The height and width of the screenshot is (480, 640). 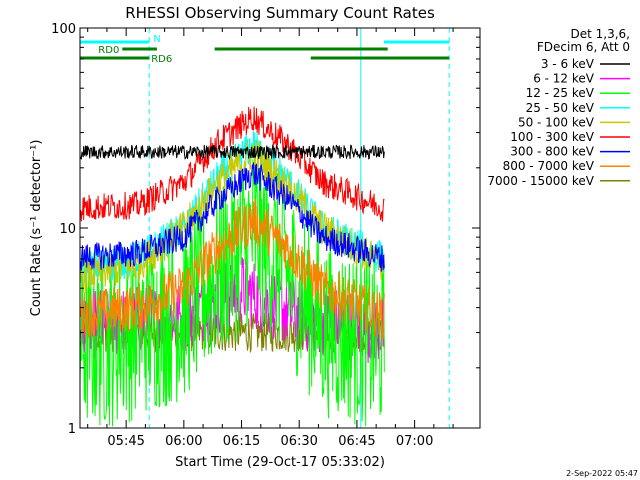 I want to click on x-tick-label: 06:45, so click(x=356, y=441).